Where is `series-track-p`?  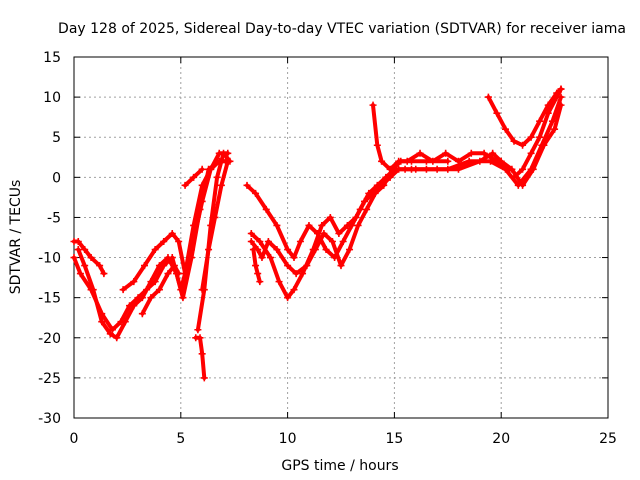 series-track-p is located at coordinates (537, 133).